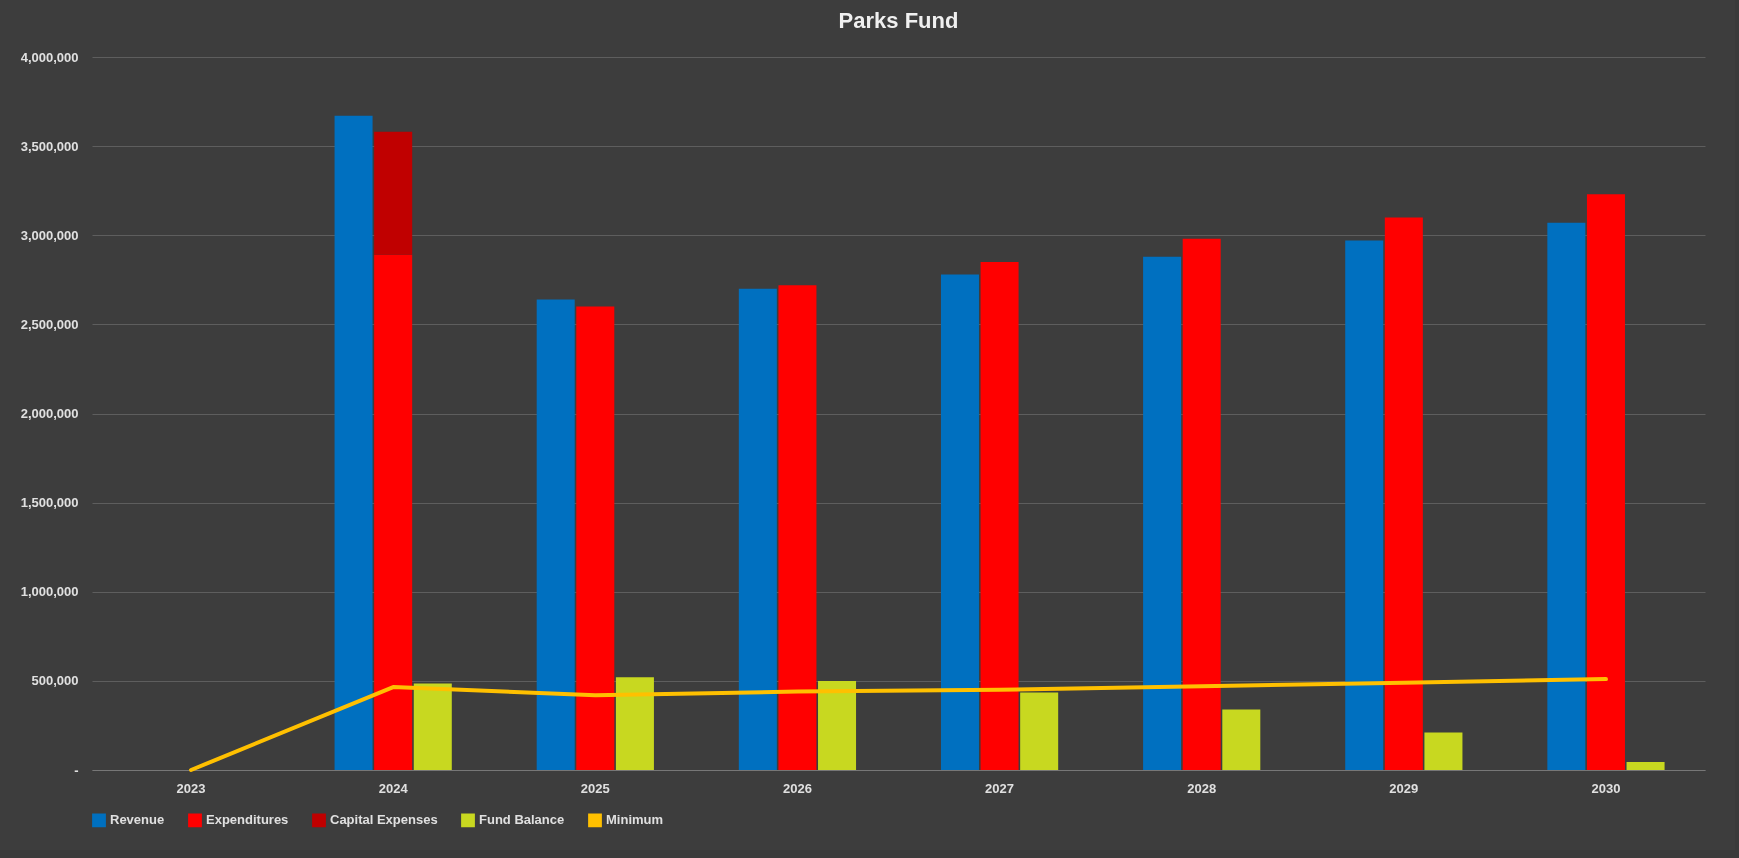  What do you see at coordinates (55, 681) in the screenshot?
I see `y-tick-label: 500,000` at bounding box center [55, 681].